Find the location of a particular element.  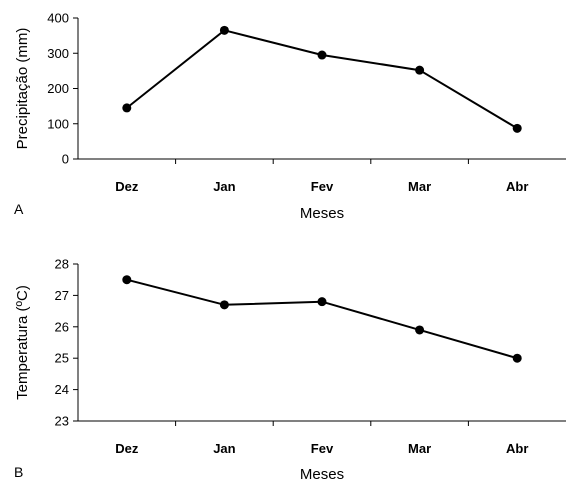

y-tick-label: 28 is located at coordinates (62, 264).